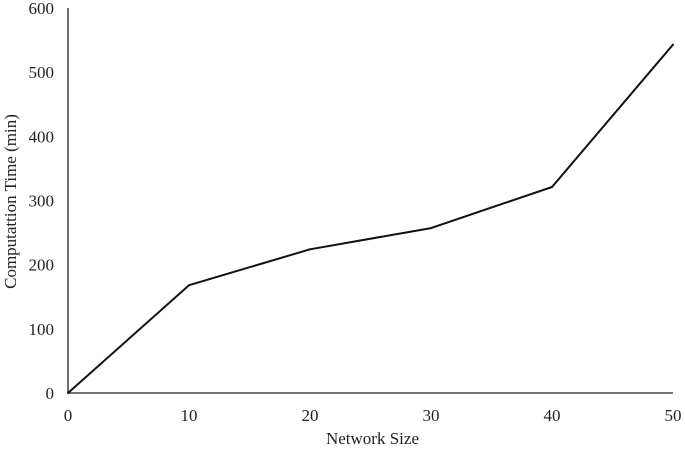 This screenshot has width=685, height=450. I want to click on x-tick-label: 50, so click(673, 415).